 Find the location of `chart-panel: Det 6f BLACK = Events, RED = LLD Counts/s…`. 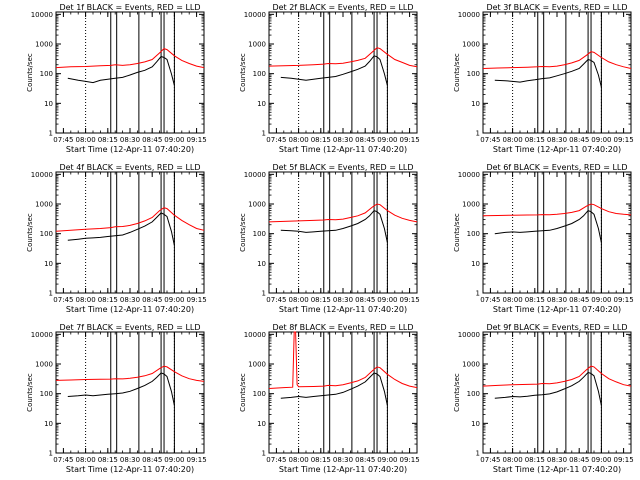

chart-panel: Det 6f BLACK = Events, RED = LLD Counts/s… is located at coordinates (543, 238).